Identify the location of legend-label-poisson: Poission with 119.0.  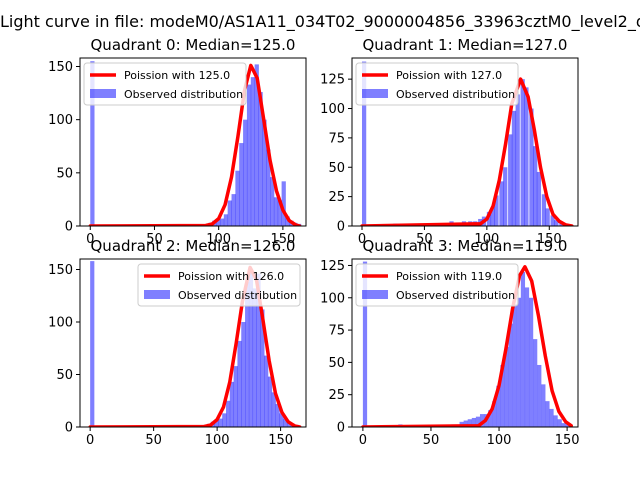
(449, 276).